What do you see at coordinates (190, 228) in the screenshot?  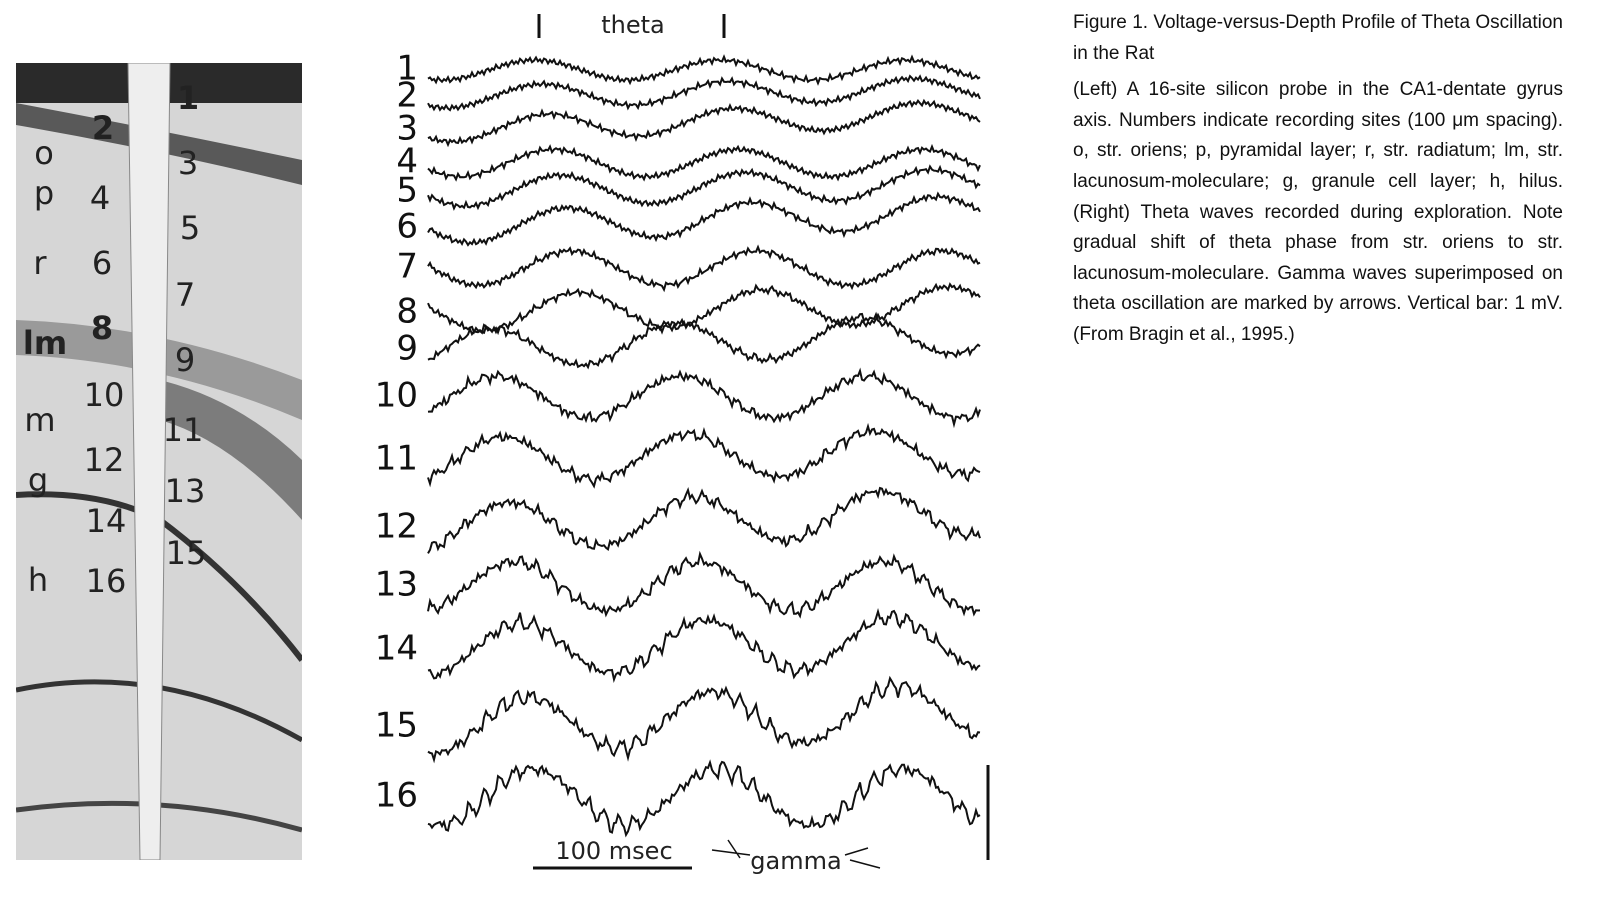 I see `site-label: 5` at bounding box center [190, 228].